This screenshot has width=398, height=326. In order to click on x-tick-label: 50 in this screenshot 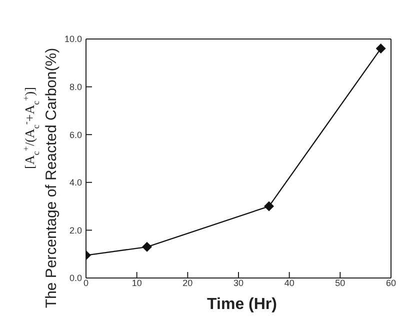, I will do `click(340, 283)`.